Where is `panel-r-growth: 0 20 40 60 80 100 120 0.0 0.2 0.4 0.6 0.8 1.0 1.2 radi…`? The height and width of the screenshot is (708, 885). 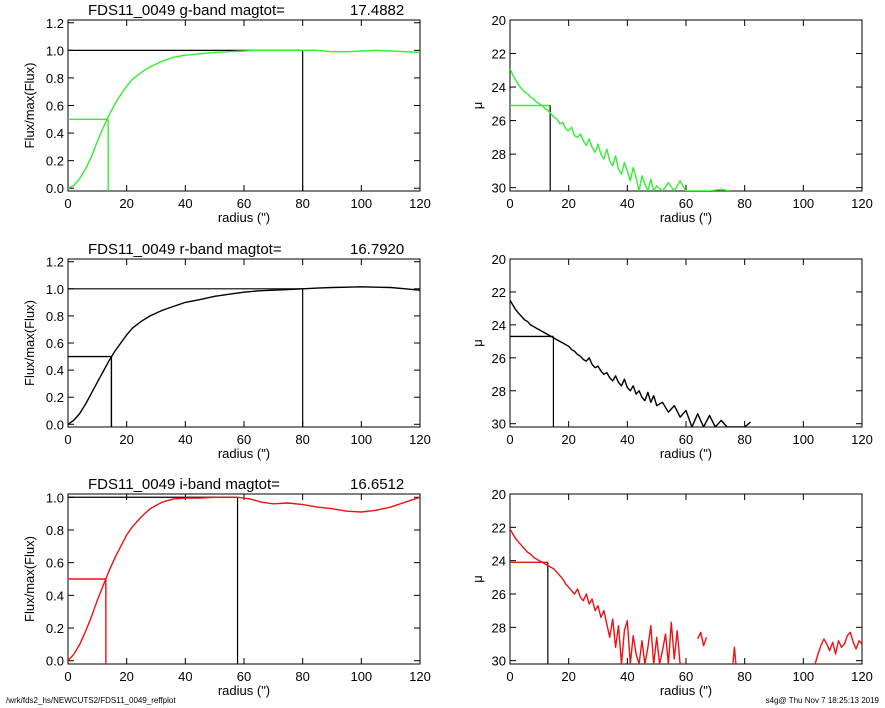 panel-r-growth: 0 20 40 60 80 100 120 0.0 0.2 0.4 0.6 0.8 1.0 1.2 radi… is located at coordinates (226, 351).